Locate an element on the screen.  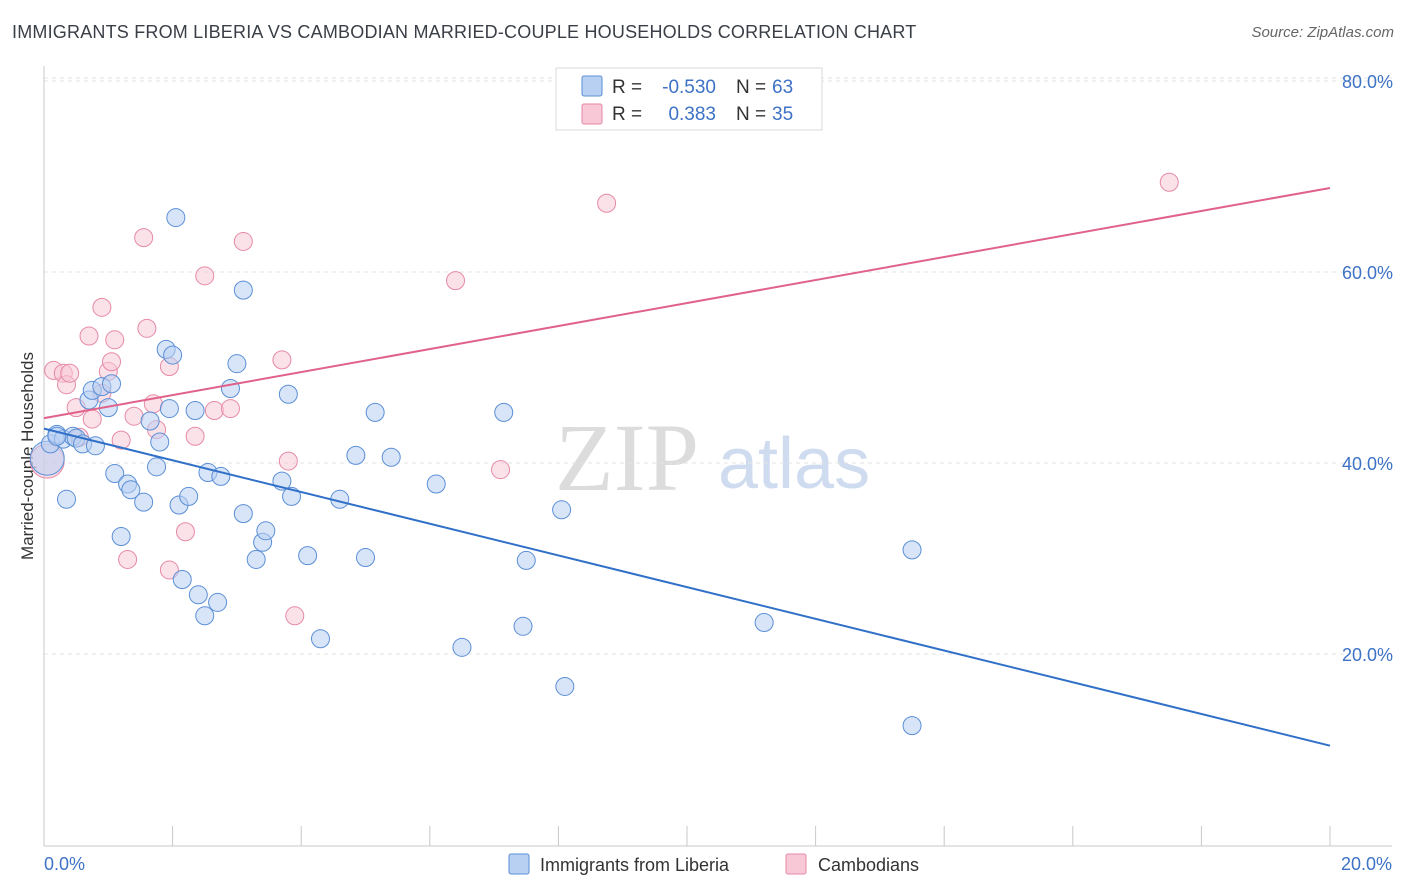
y-axis-title: Married-couple Households is located at coordinates (27, 456).